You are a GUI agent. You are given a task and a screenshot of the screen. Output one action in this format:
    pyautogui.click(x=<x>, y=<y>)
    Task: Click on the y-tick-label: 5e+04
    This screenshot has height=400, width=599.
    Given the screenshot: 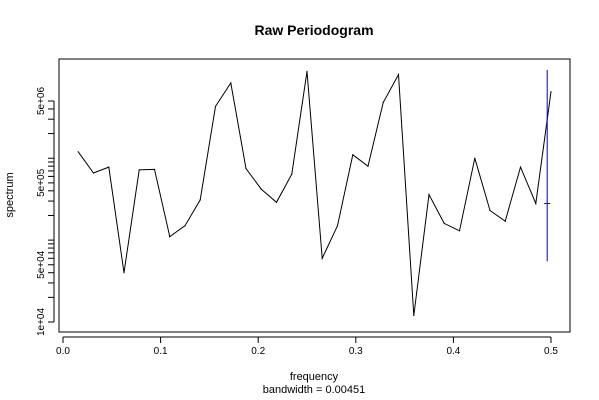 What is the action you would take?
    pyautogui.click(x=41, y=264)
    